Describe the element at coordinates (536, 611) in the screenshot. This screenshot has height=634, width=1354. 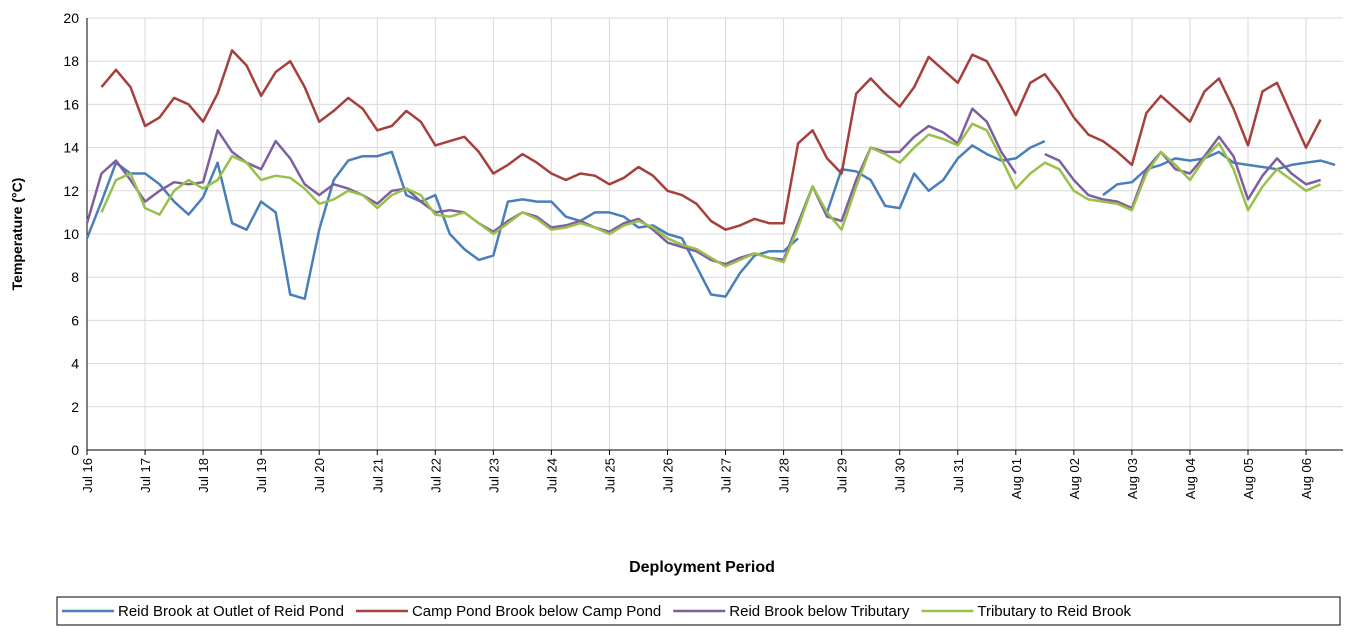
I see `legend-label: Camp Pond Brook below Camp Pond` at that location.